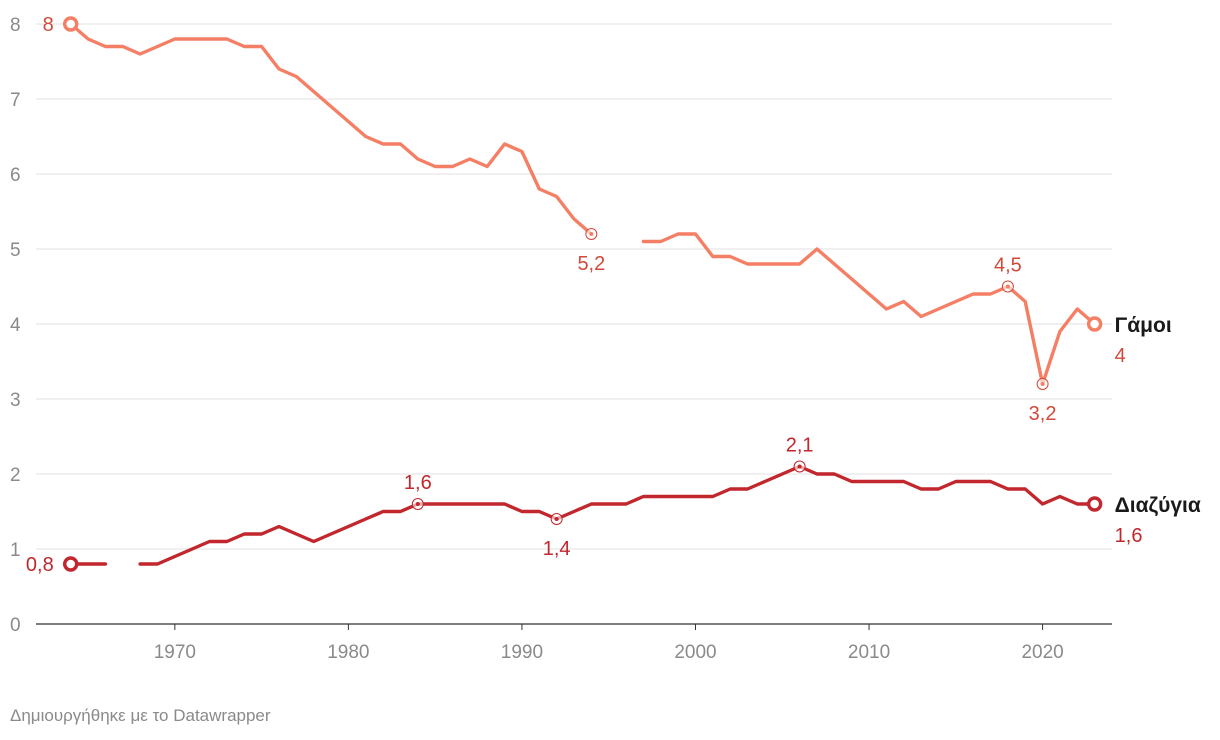  Describe the element at coordinates (1158, 505) in the screenshot. I see `series-name-label: Διαζύγια` at that location.